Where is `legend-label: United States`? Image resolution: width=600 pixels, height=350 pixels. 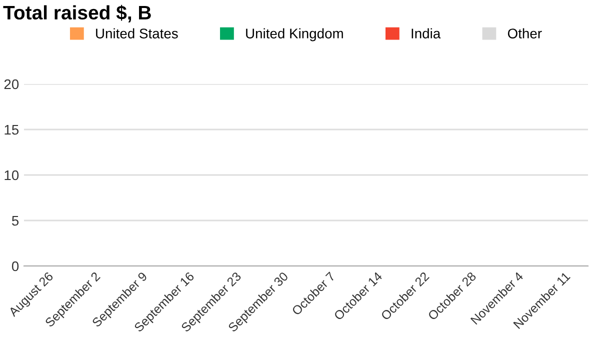 legend-label: United States is located at coordinates (137, 33).